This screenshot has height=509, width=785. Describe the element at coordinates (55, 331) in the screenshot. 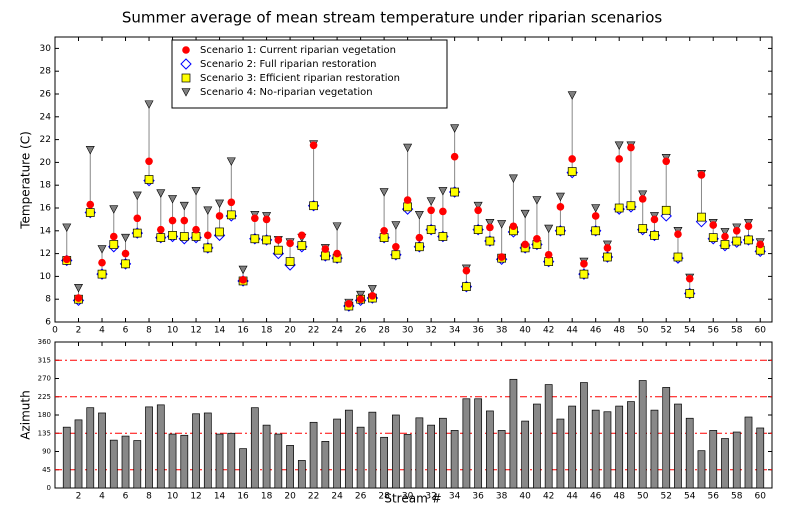

I see `x-tick-label: 0` at that location.